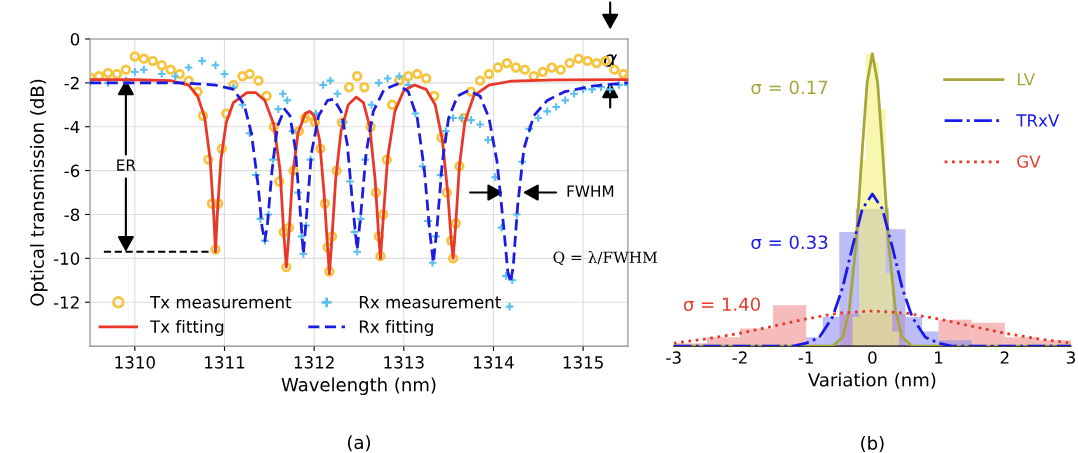 Image resolution: width=1078 pixels, height=453 pixels. Describe the element at coordinates (939, 357) in the screenshot. I see `x-tick-label: 1` at that location.